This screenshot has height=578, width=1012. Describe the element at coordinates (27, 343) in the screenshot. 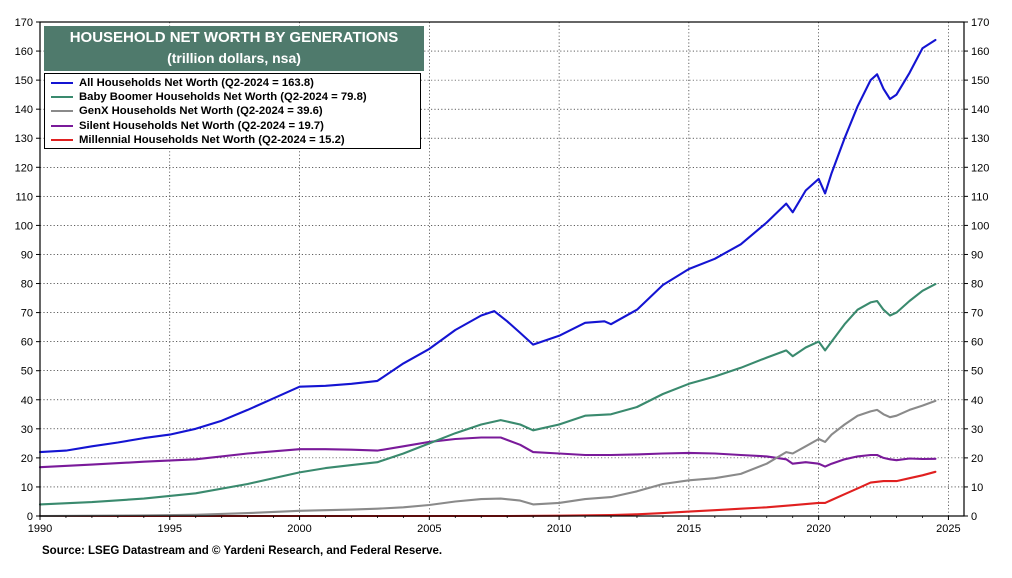

I see `y-tick-label-left: 60` at that location.